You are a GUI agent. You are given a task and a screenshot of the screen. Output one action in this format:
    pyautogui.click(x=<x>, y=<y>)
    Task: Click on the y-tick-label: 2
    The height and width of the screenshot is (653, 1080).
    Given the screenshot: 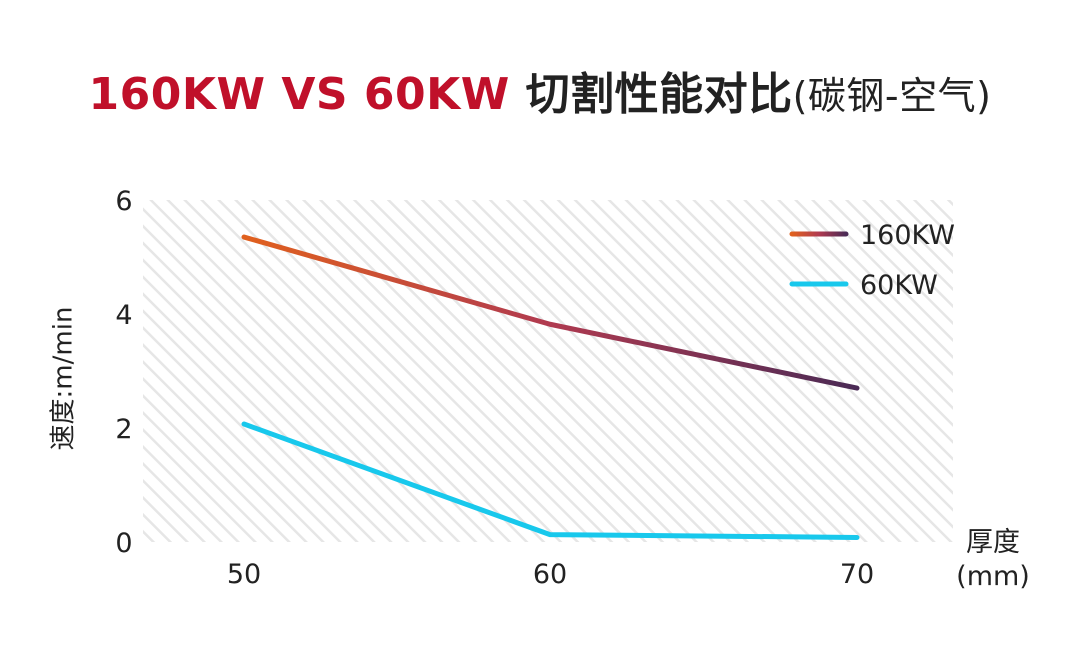 What is the action you would take?
    pyautogui.click(x=123, y=429)
    